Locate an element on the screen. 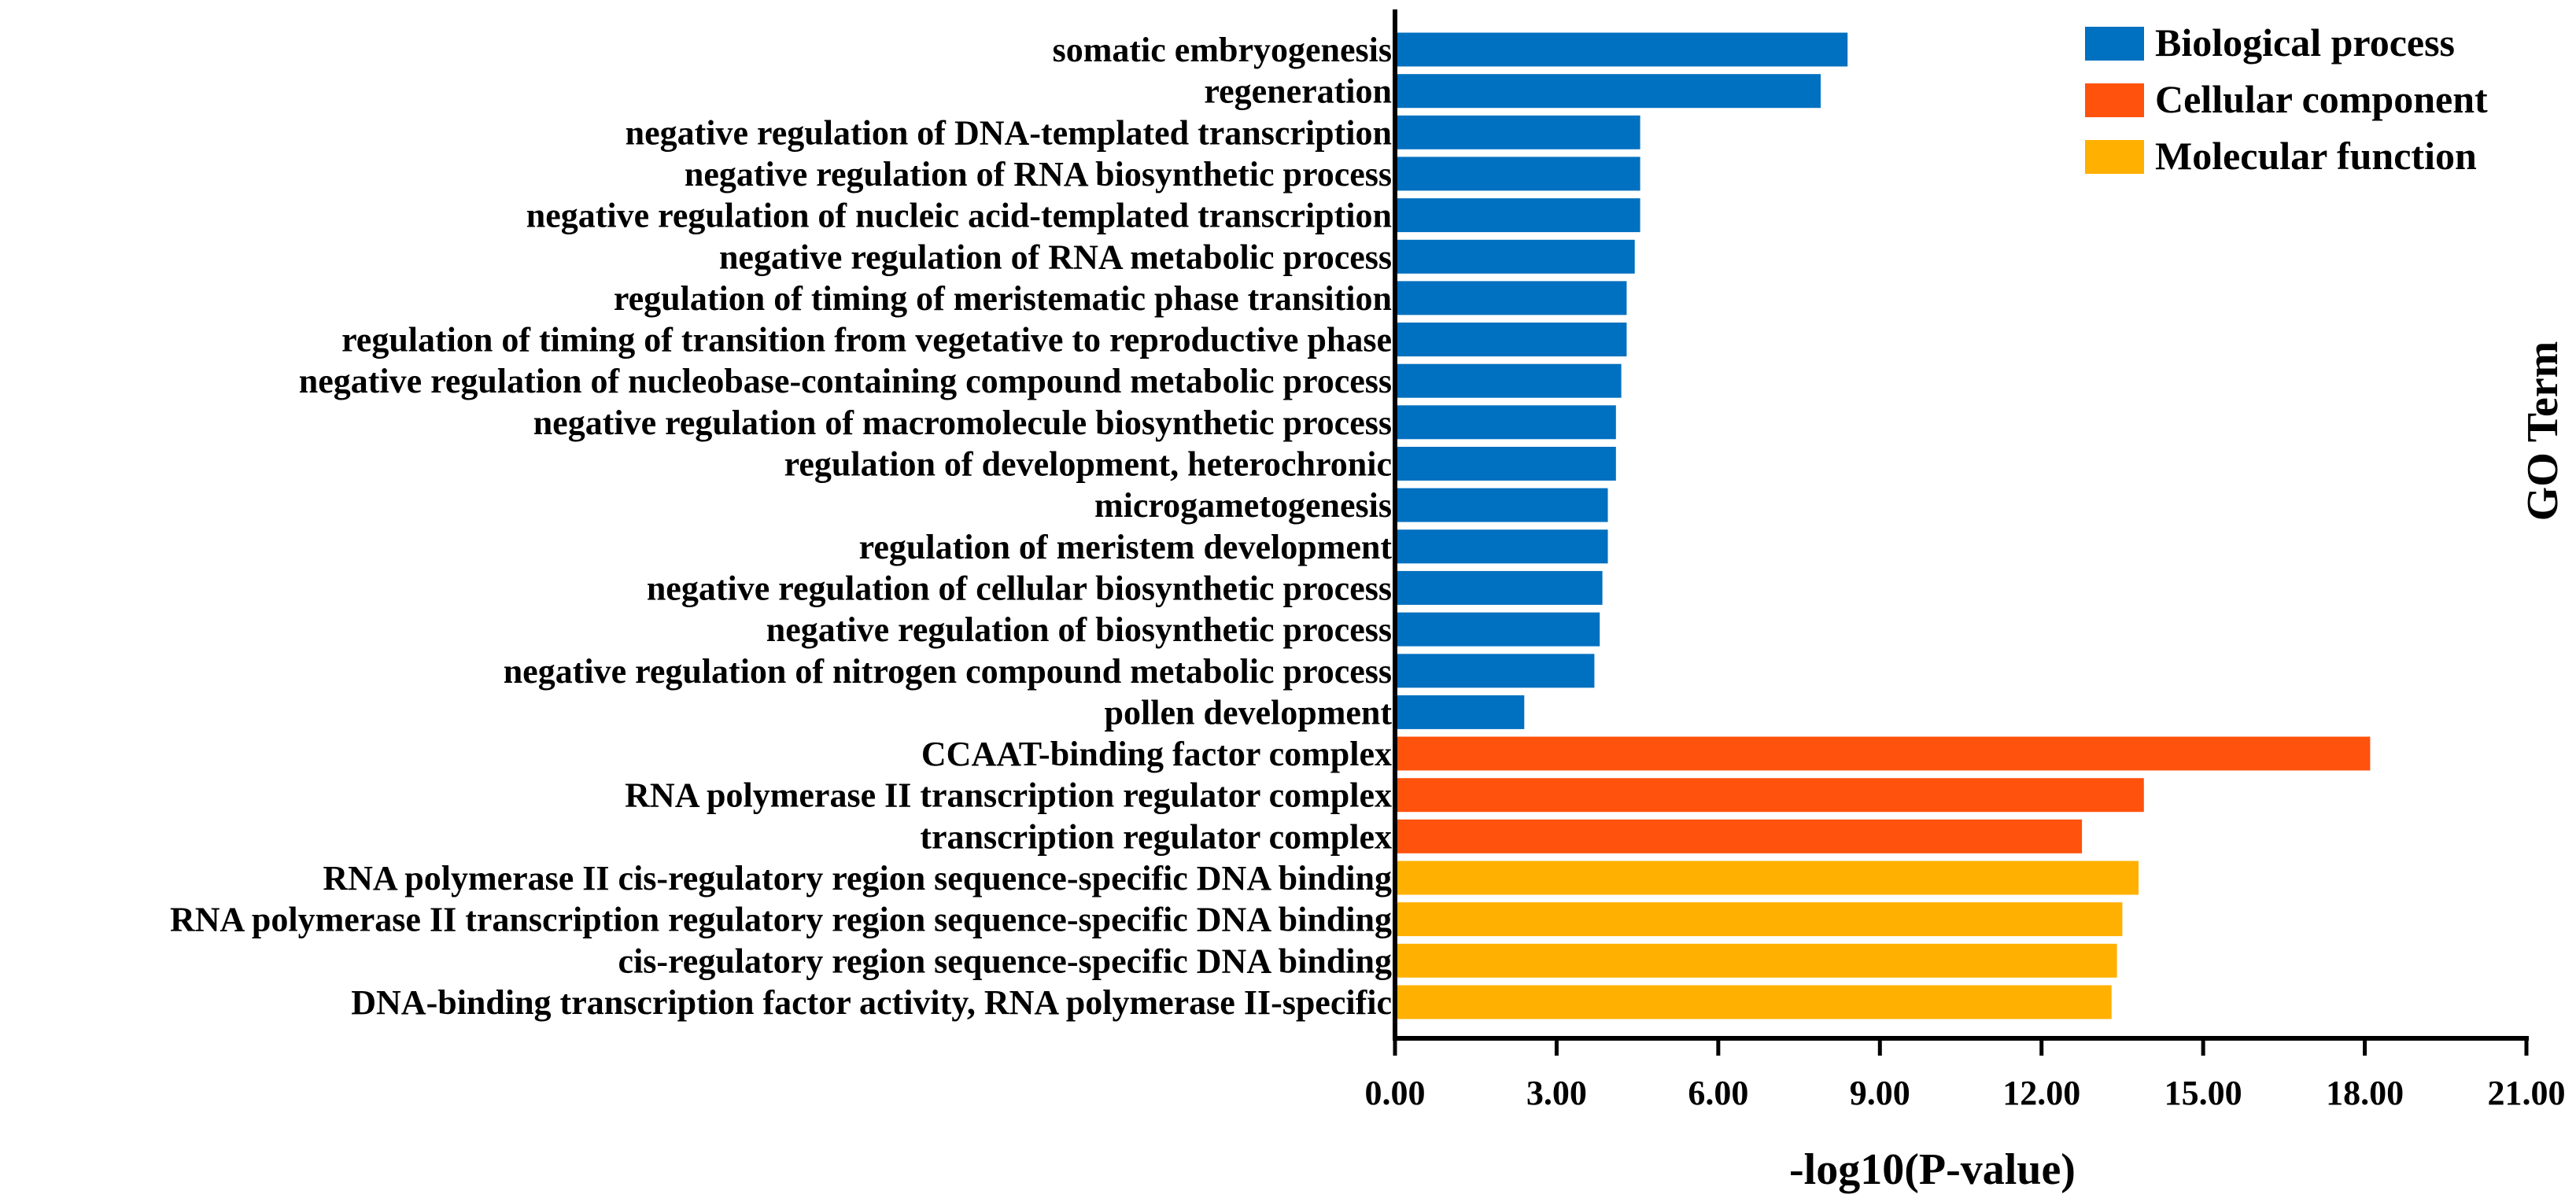 The image size is (2576, 1198). y-axis-title: GO Term is located at coordinates (2543, 431).